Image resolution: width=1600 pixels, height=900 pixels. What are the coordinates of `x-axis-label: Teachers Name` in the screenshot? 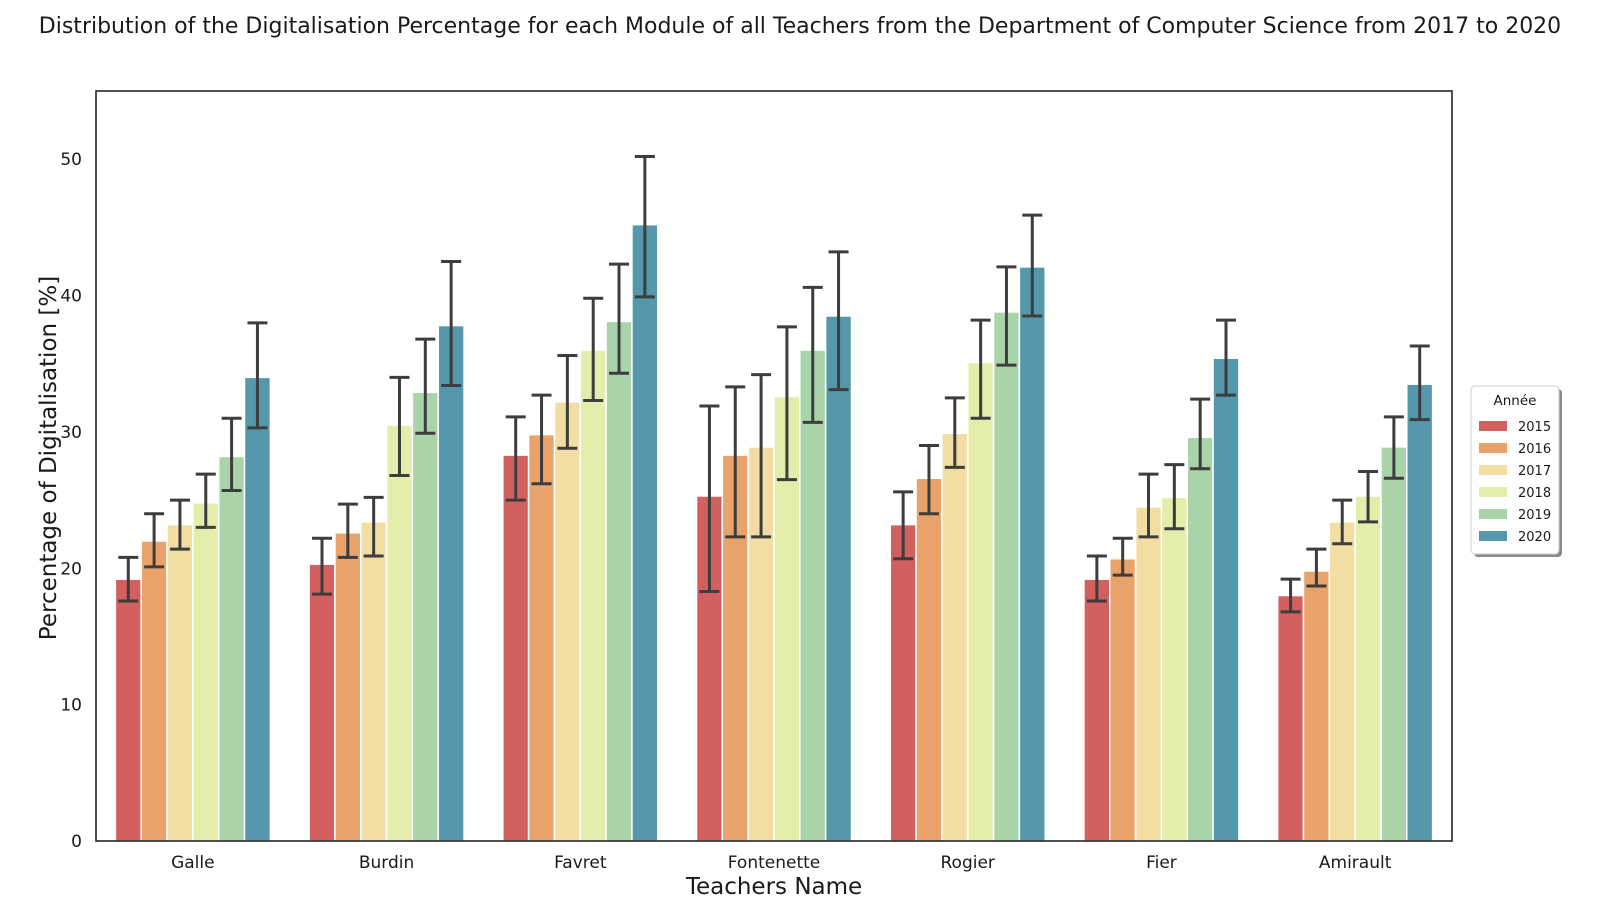 It's located at (773, 887).